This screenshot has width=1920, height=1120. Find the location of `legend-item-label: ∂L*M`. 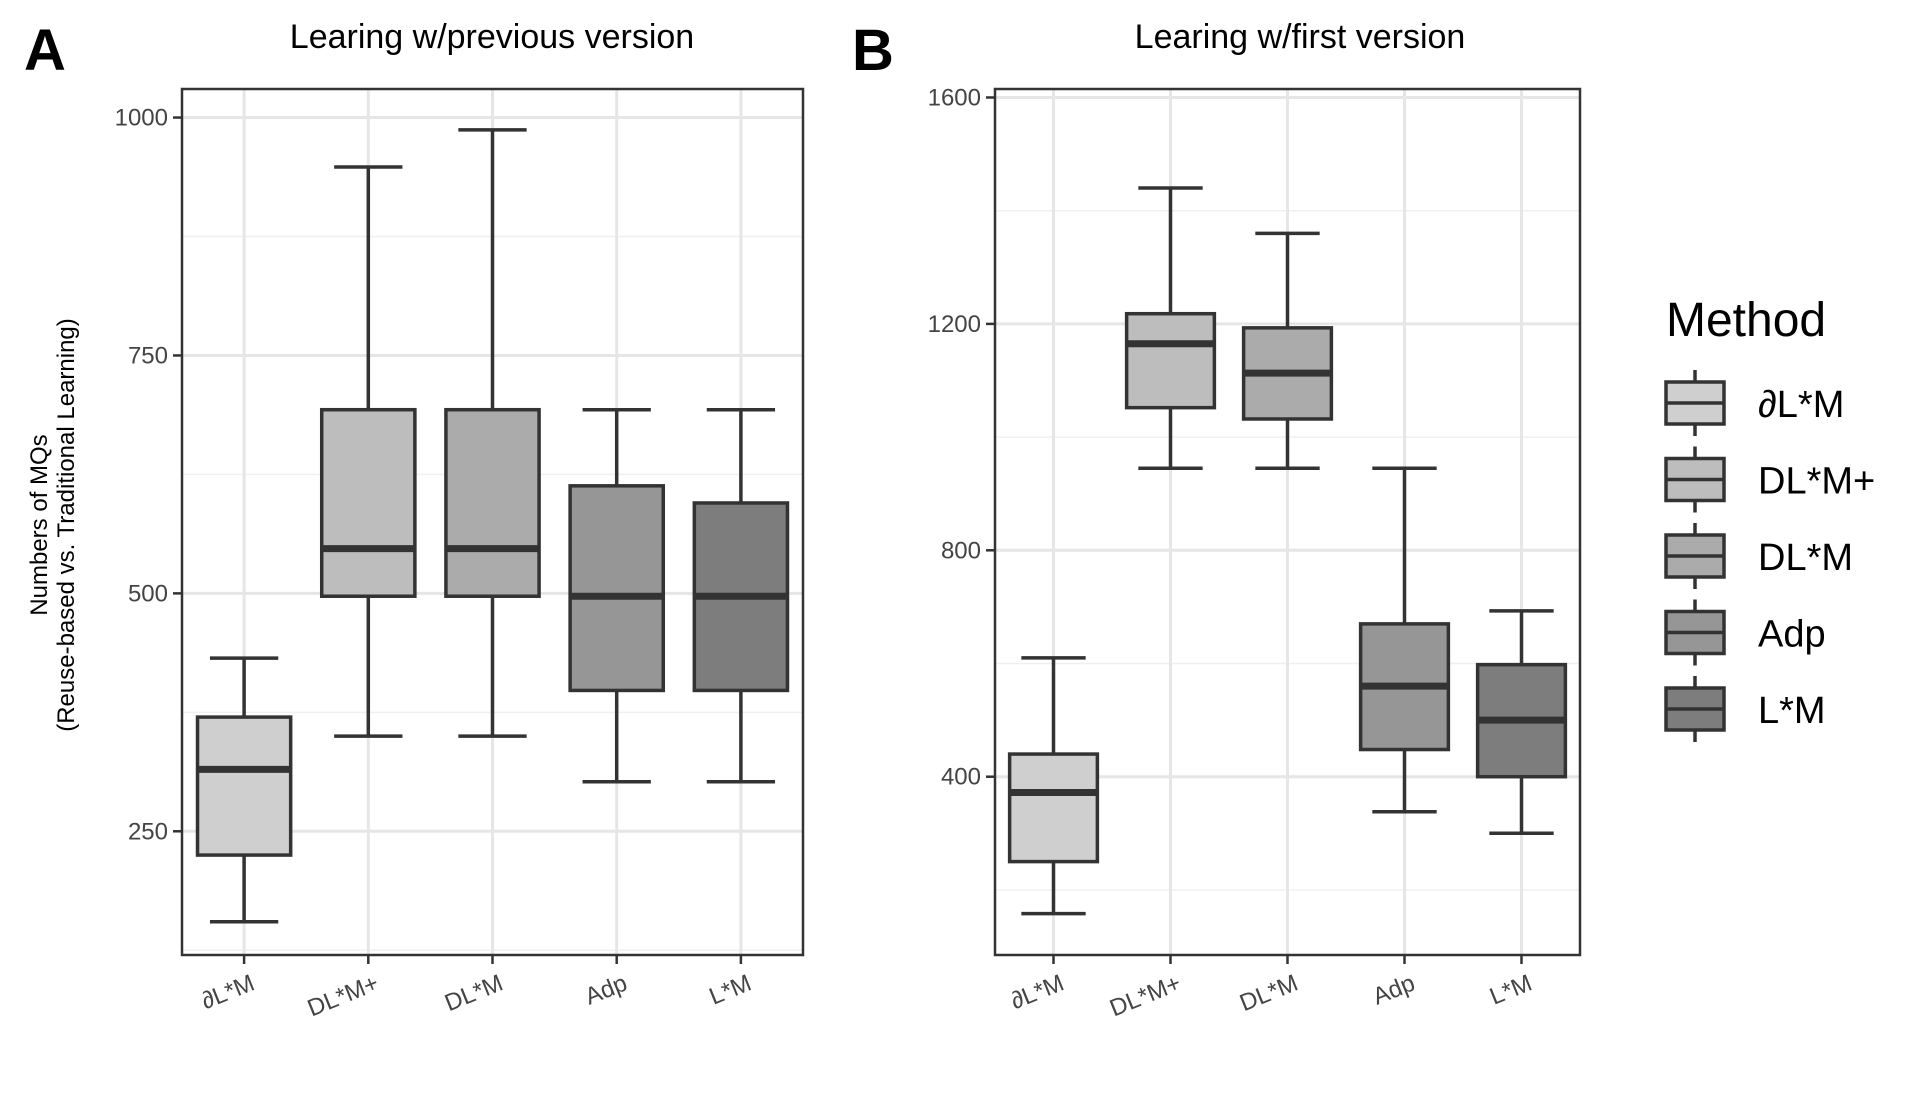

legend-item-label: ∂L*M is located at coordinates (1801, 405).